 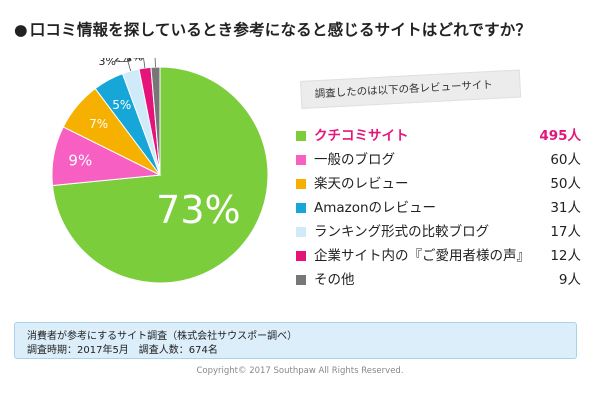 I want to click on legend-item: ランキング形式の比較ブログ 17人, so click(x=438, y=232).